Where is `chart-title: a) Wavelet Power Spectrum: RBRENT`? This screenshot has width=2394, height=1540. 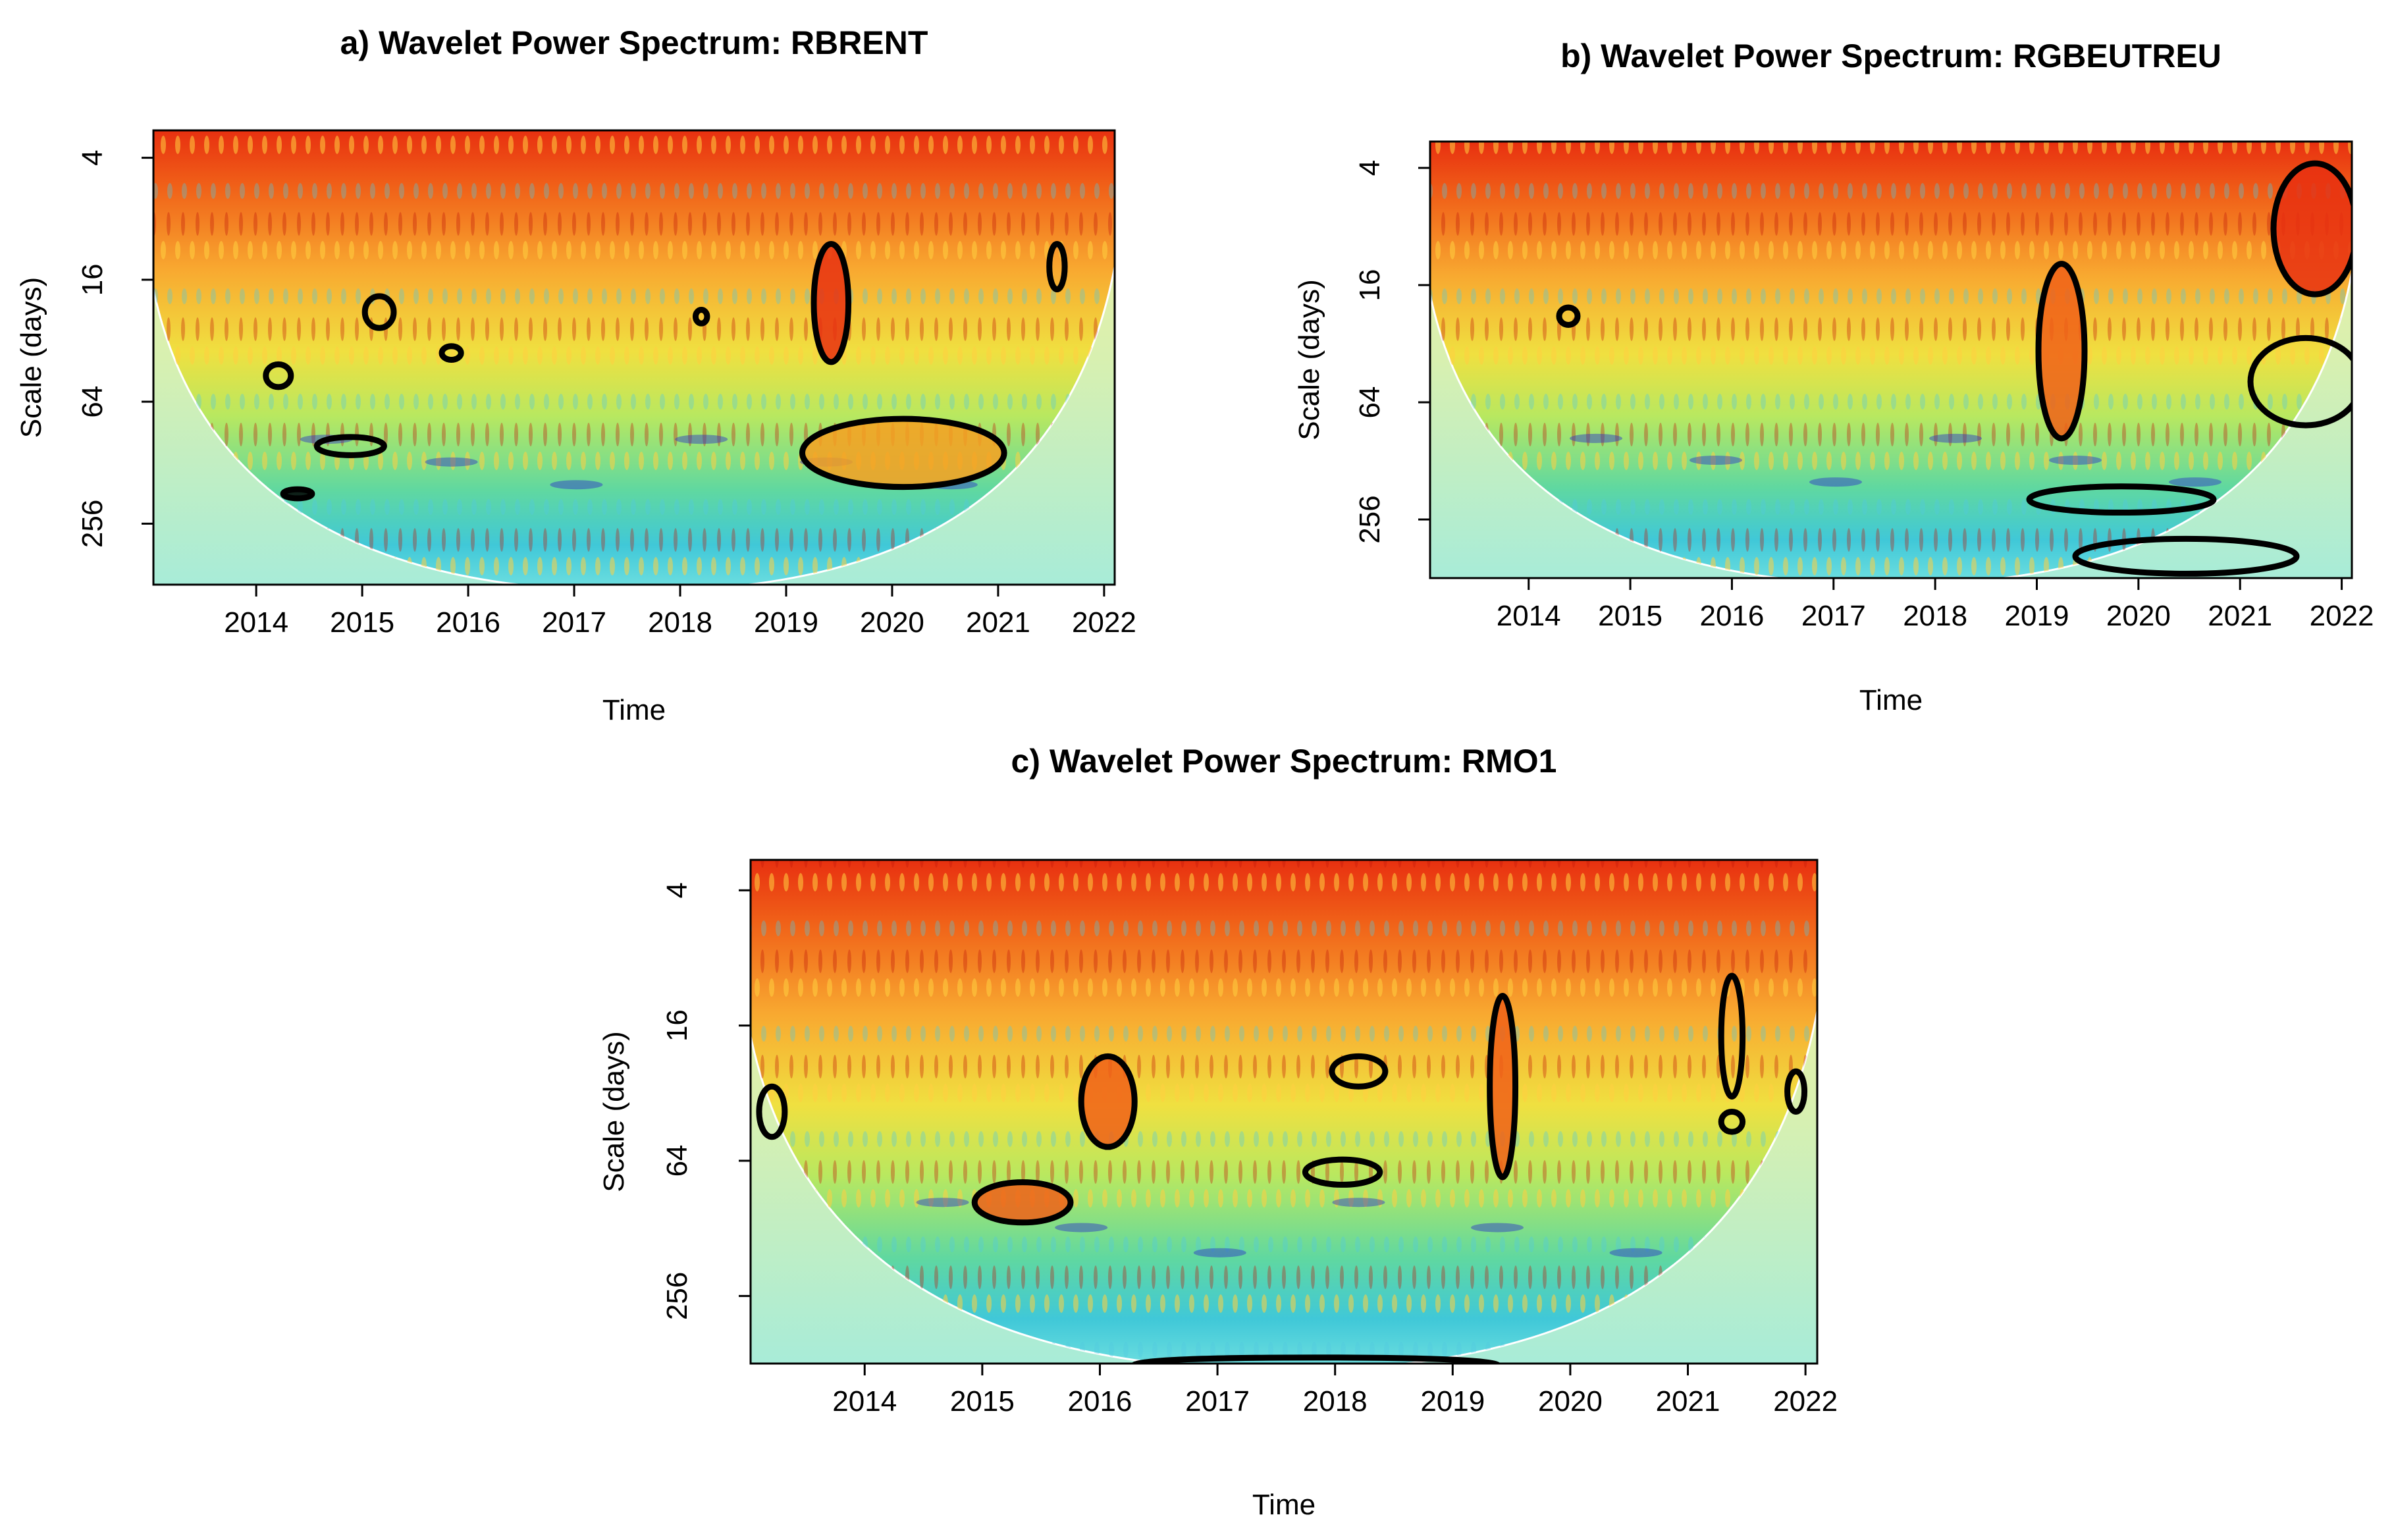
chart-title: a) Wavelet Power Spectrum: RBRENT is located at coordinates (634, 42).